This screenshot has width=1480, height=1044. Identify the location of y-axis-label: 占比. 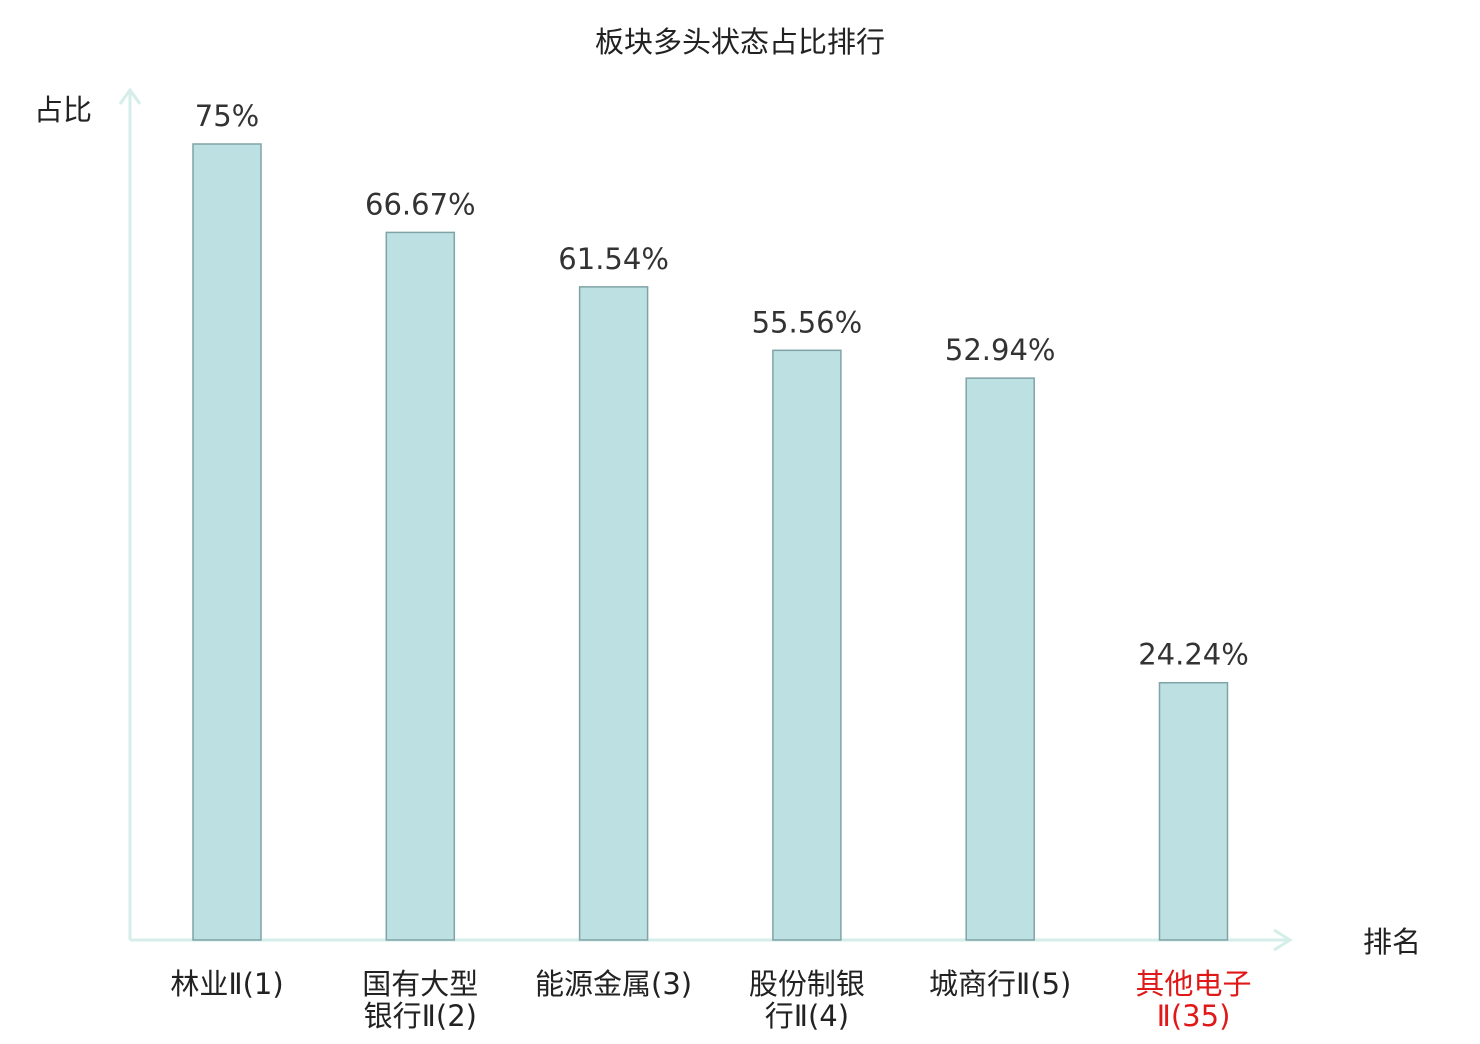
(63, 110).